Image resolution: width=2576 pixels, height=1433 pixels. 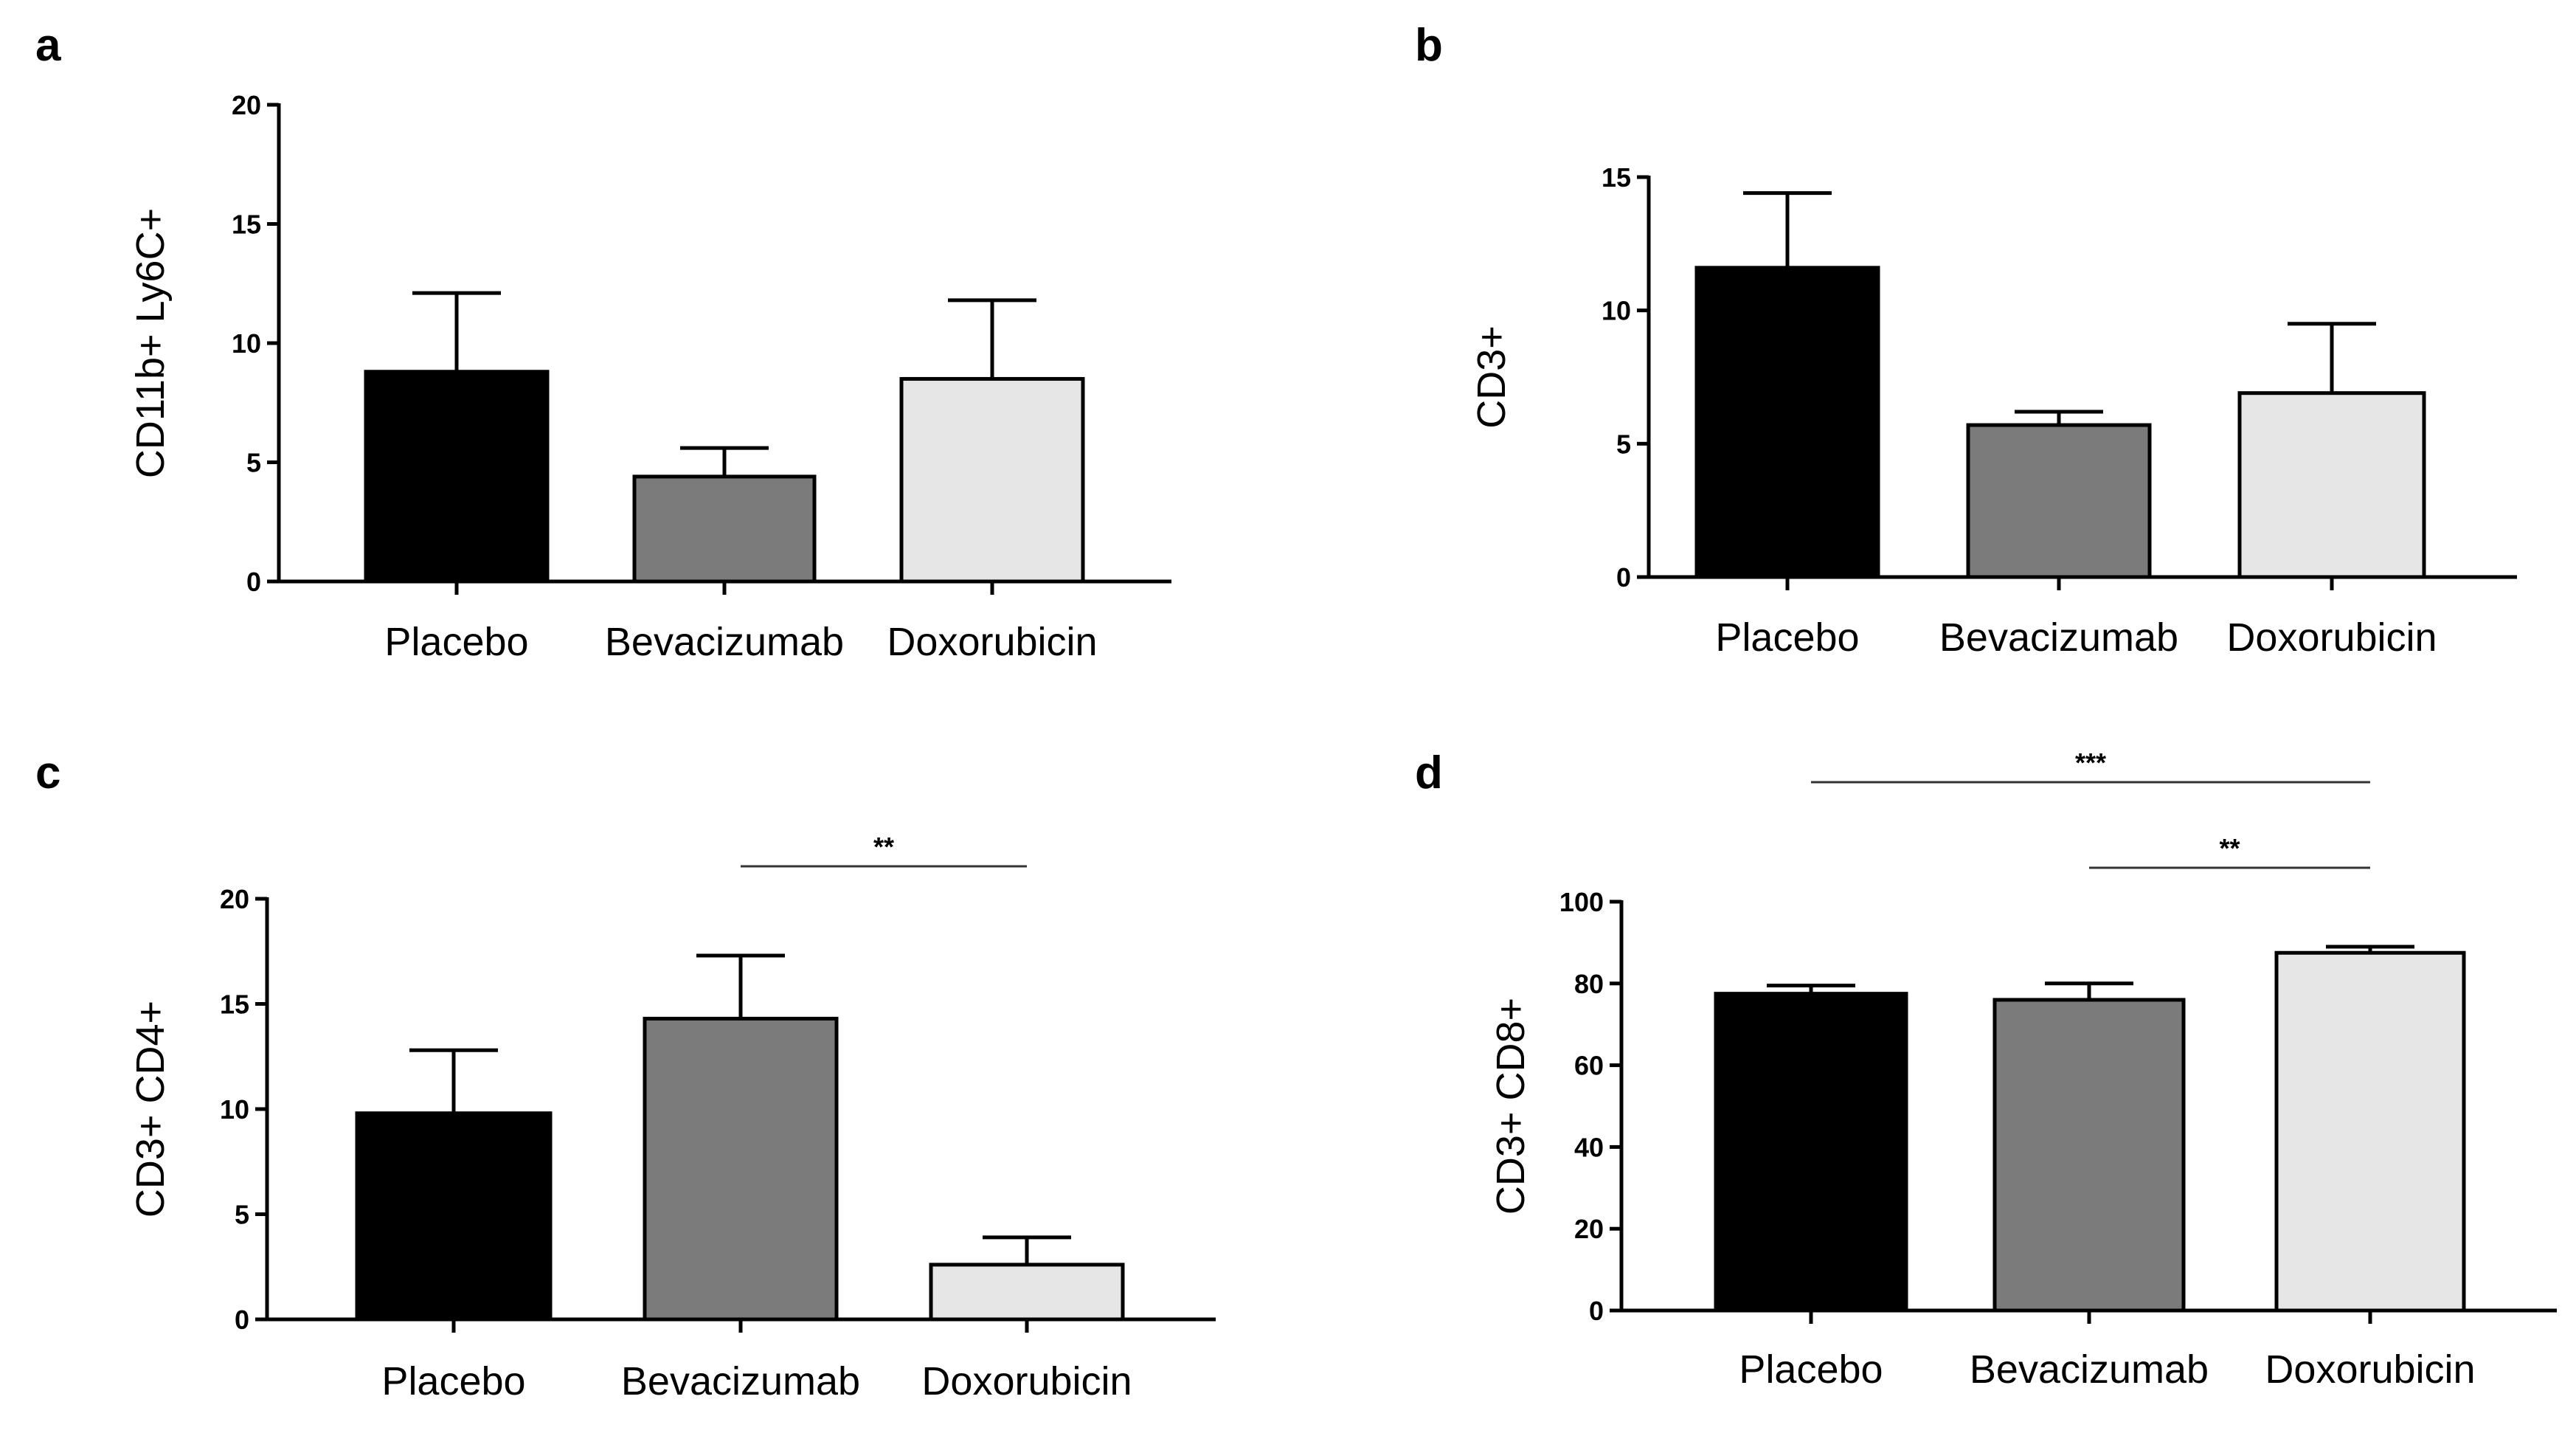 What do you see at coordinates (48, 45) in the screenshot?
I see `panel-letter: a` at bounding box center [48, 45].